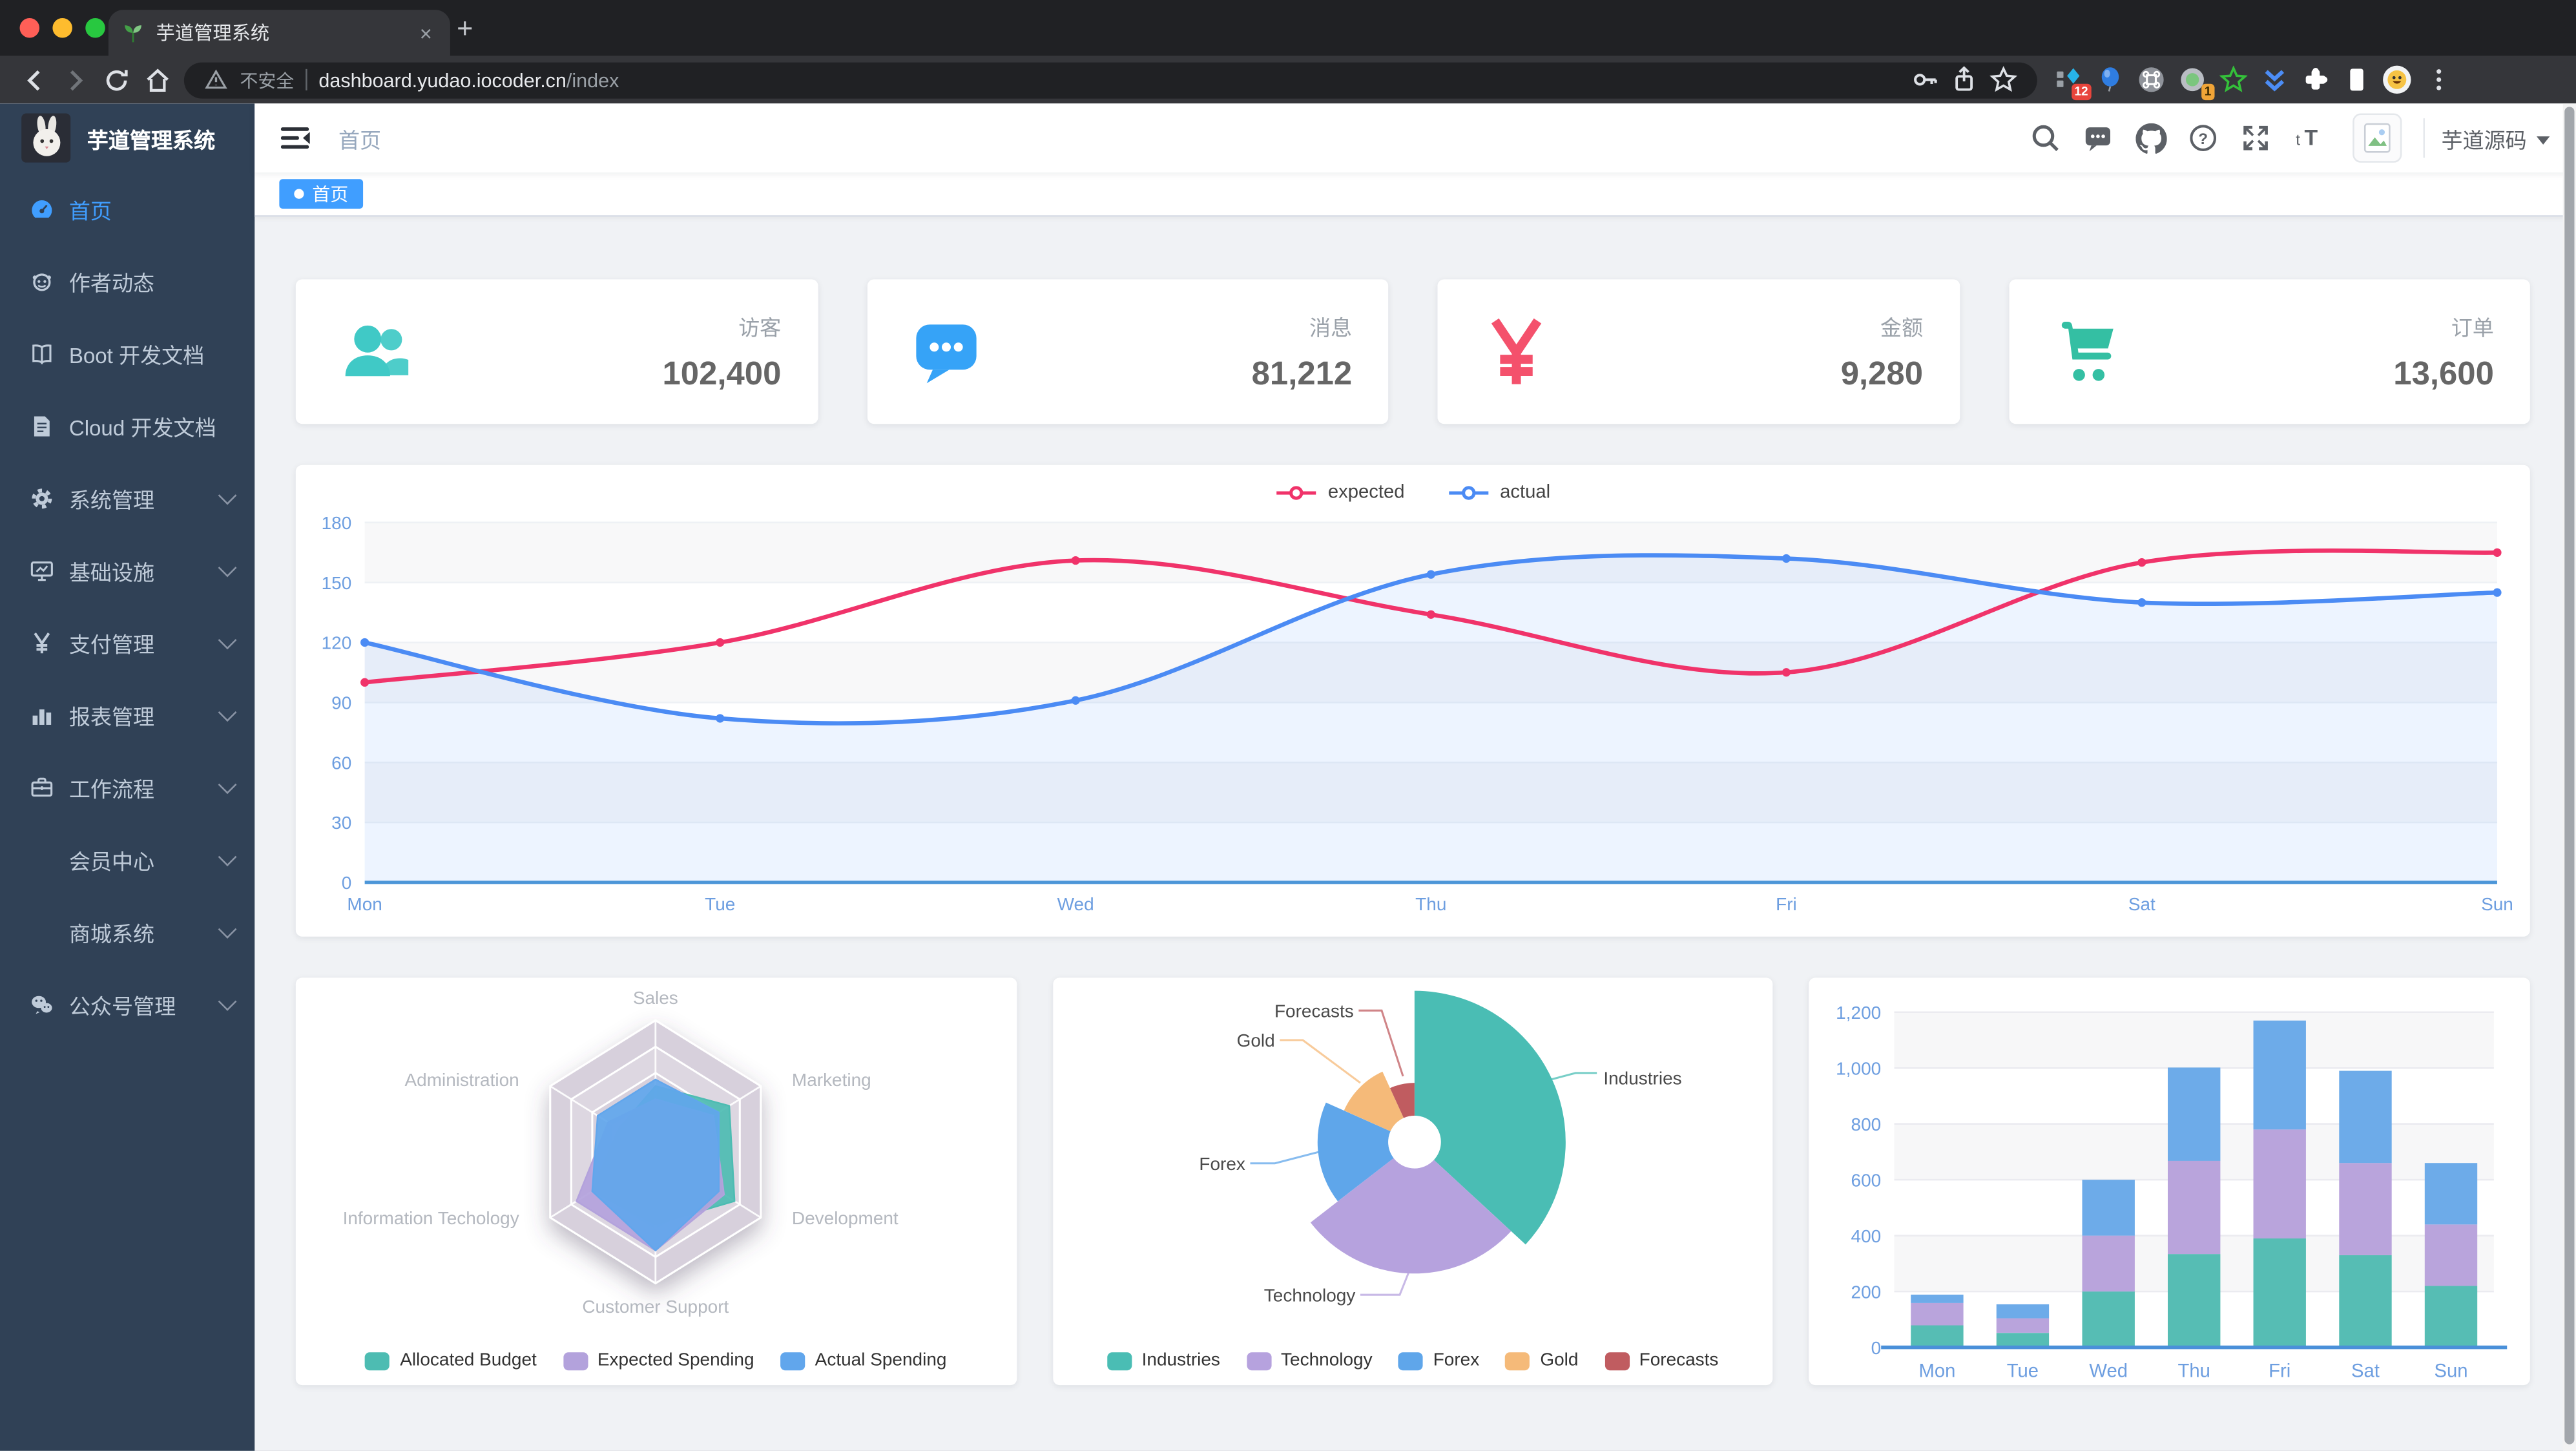 The height and width of the screenshot is (1451, 2576). I want to click on user-avatar, so click(2377, 138).